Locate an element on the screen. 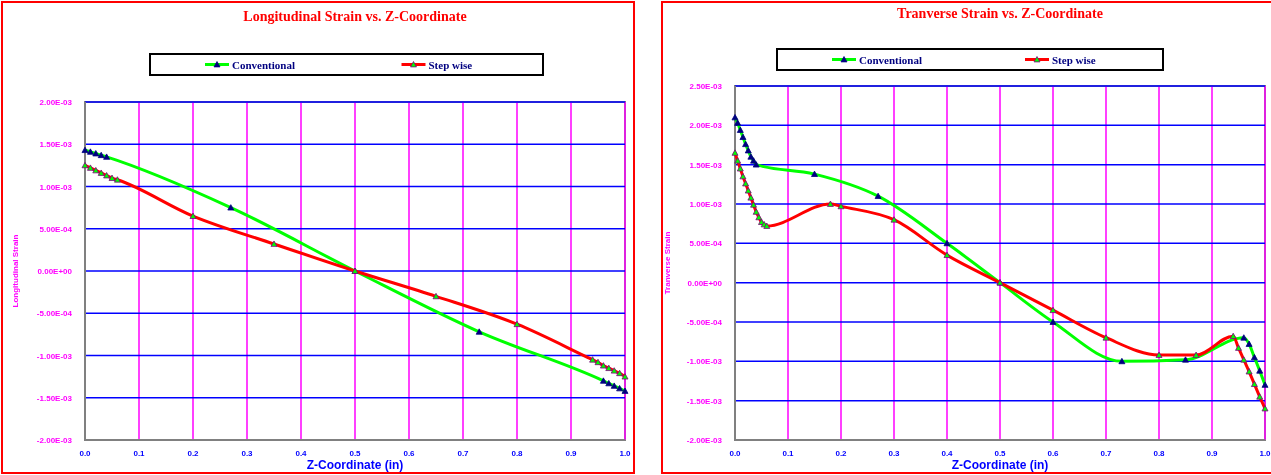 The height and width of the screenshot is (475, 1271). chart-title: Tranverse Strain vs. Z-Coordinate is located at coordinates (1000, 13).